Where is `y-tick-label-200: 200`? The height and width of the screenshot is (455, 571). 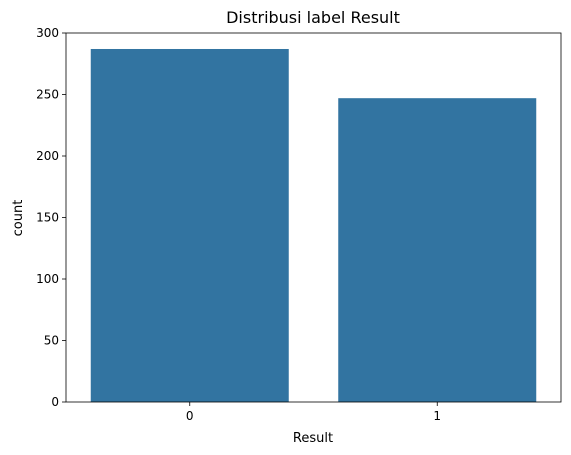 y-tick-label-200: 200 is located at coordinates (47, 156).